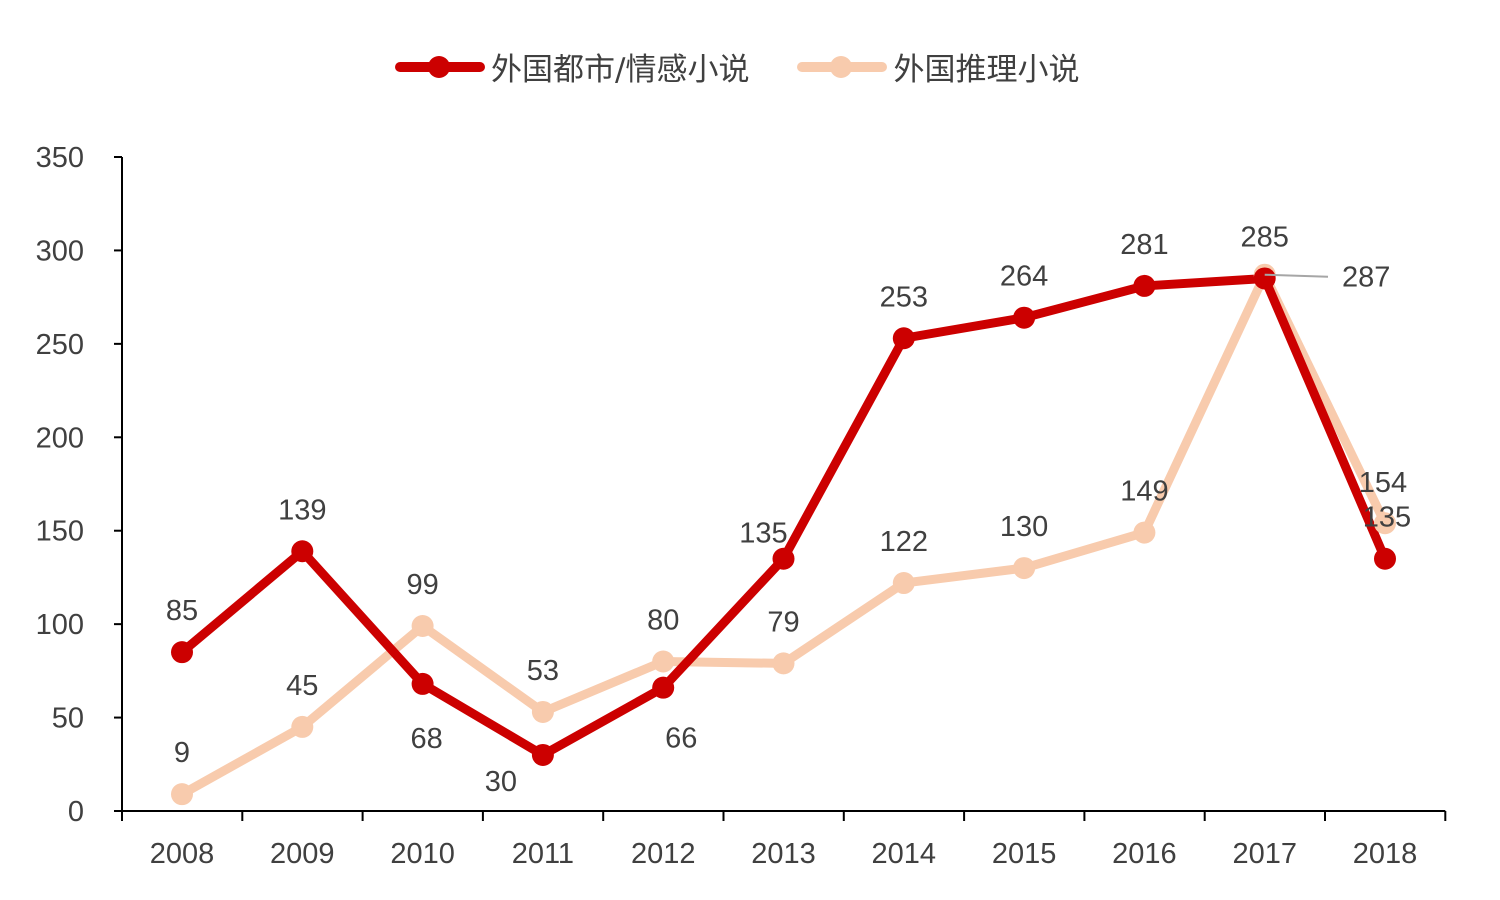  What do you see at coordinates (1144, 245) in the screenshot?
I see `data-label-series-1: 281` at bounding box center [1144, 245].